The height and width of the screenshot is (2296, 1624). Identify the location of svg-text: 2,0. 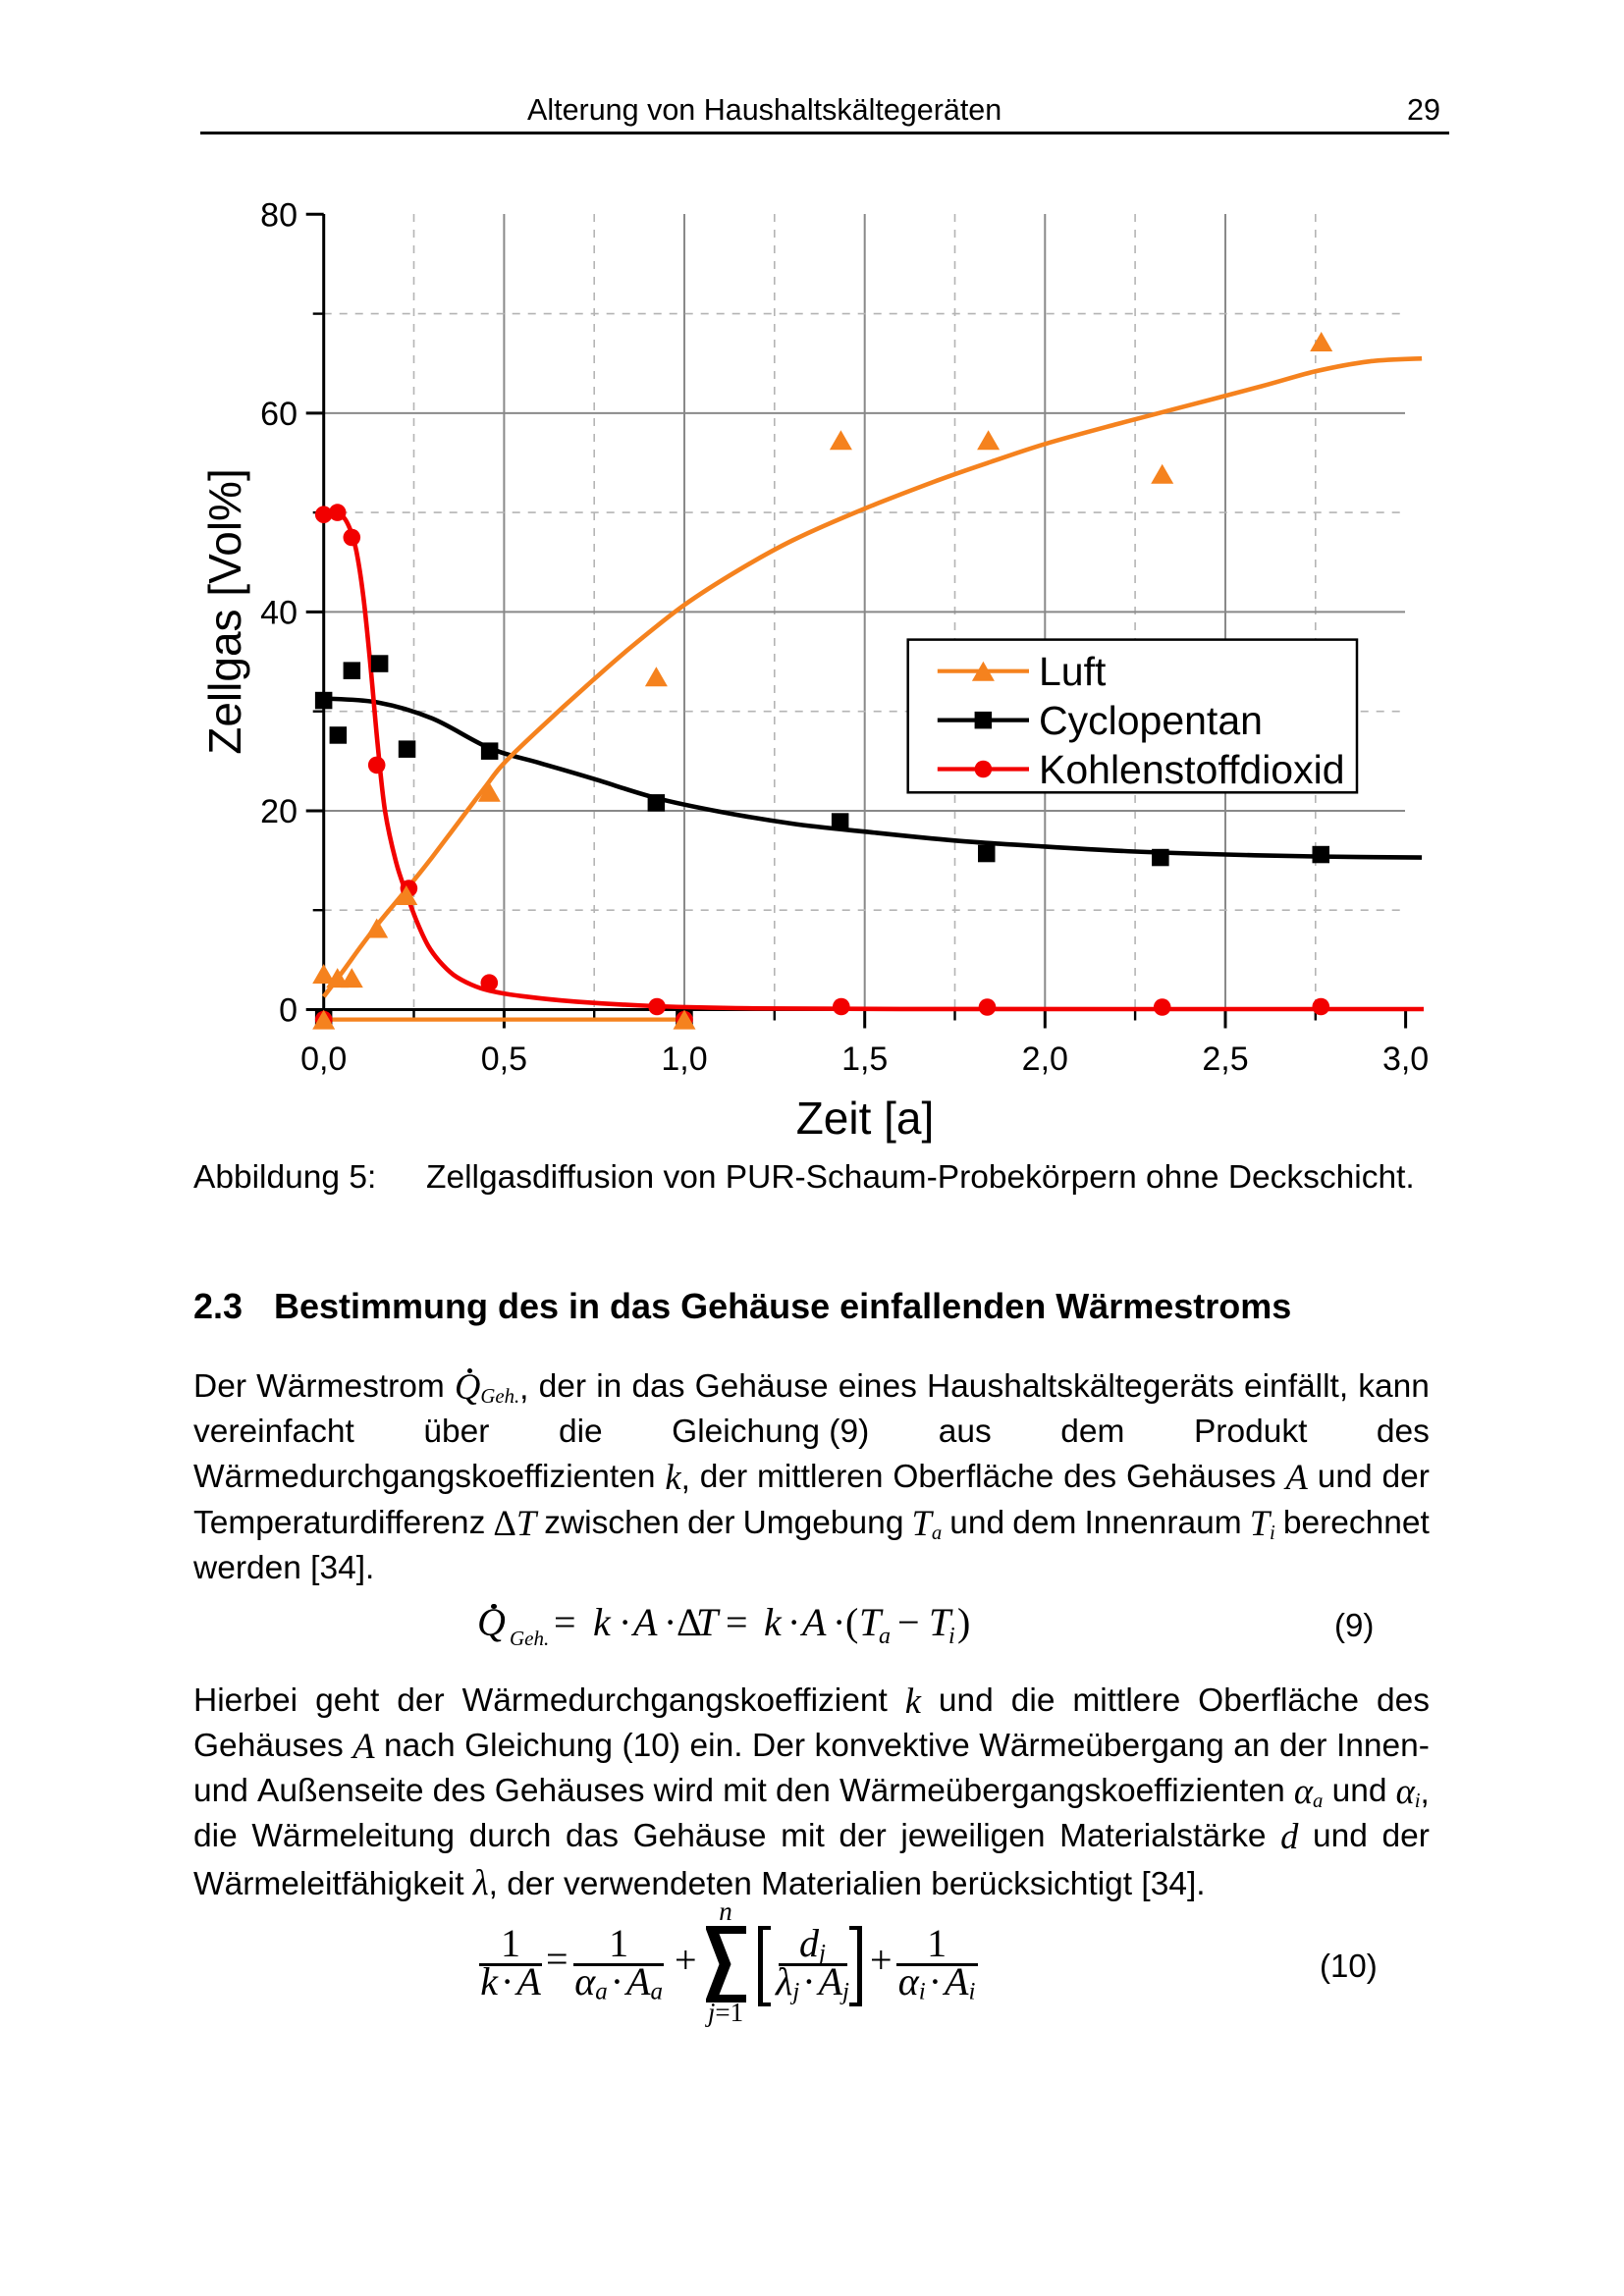
(1045, 1060).